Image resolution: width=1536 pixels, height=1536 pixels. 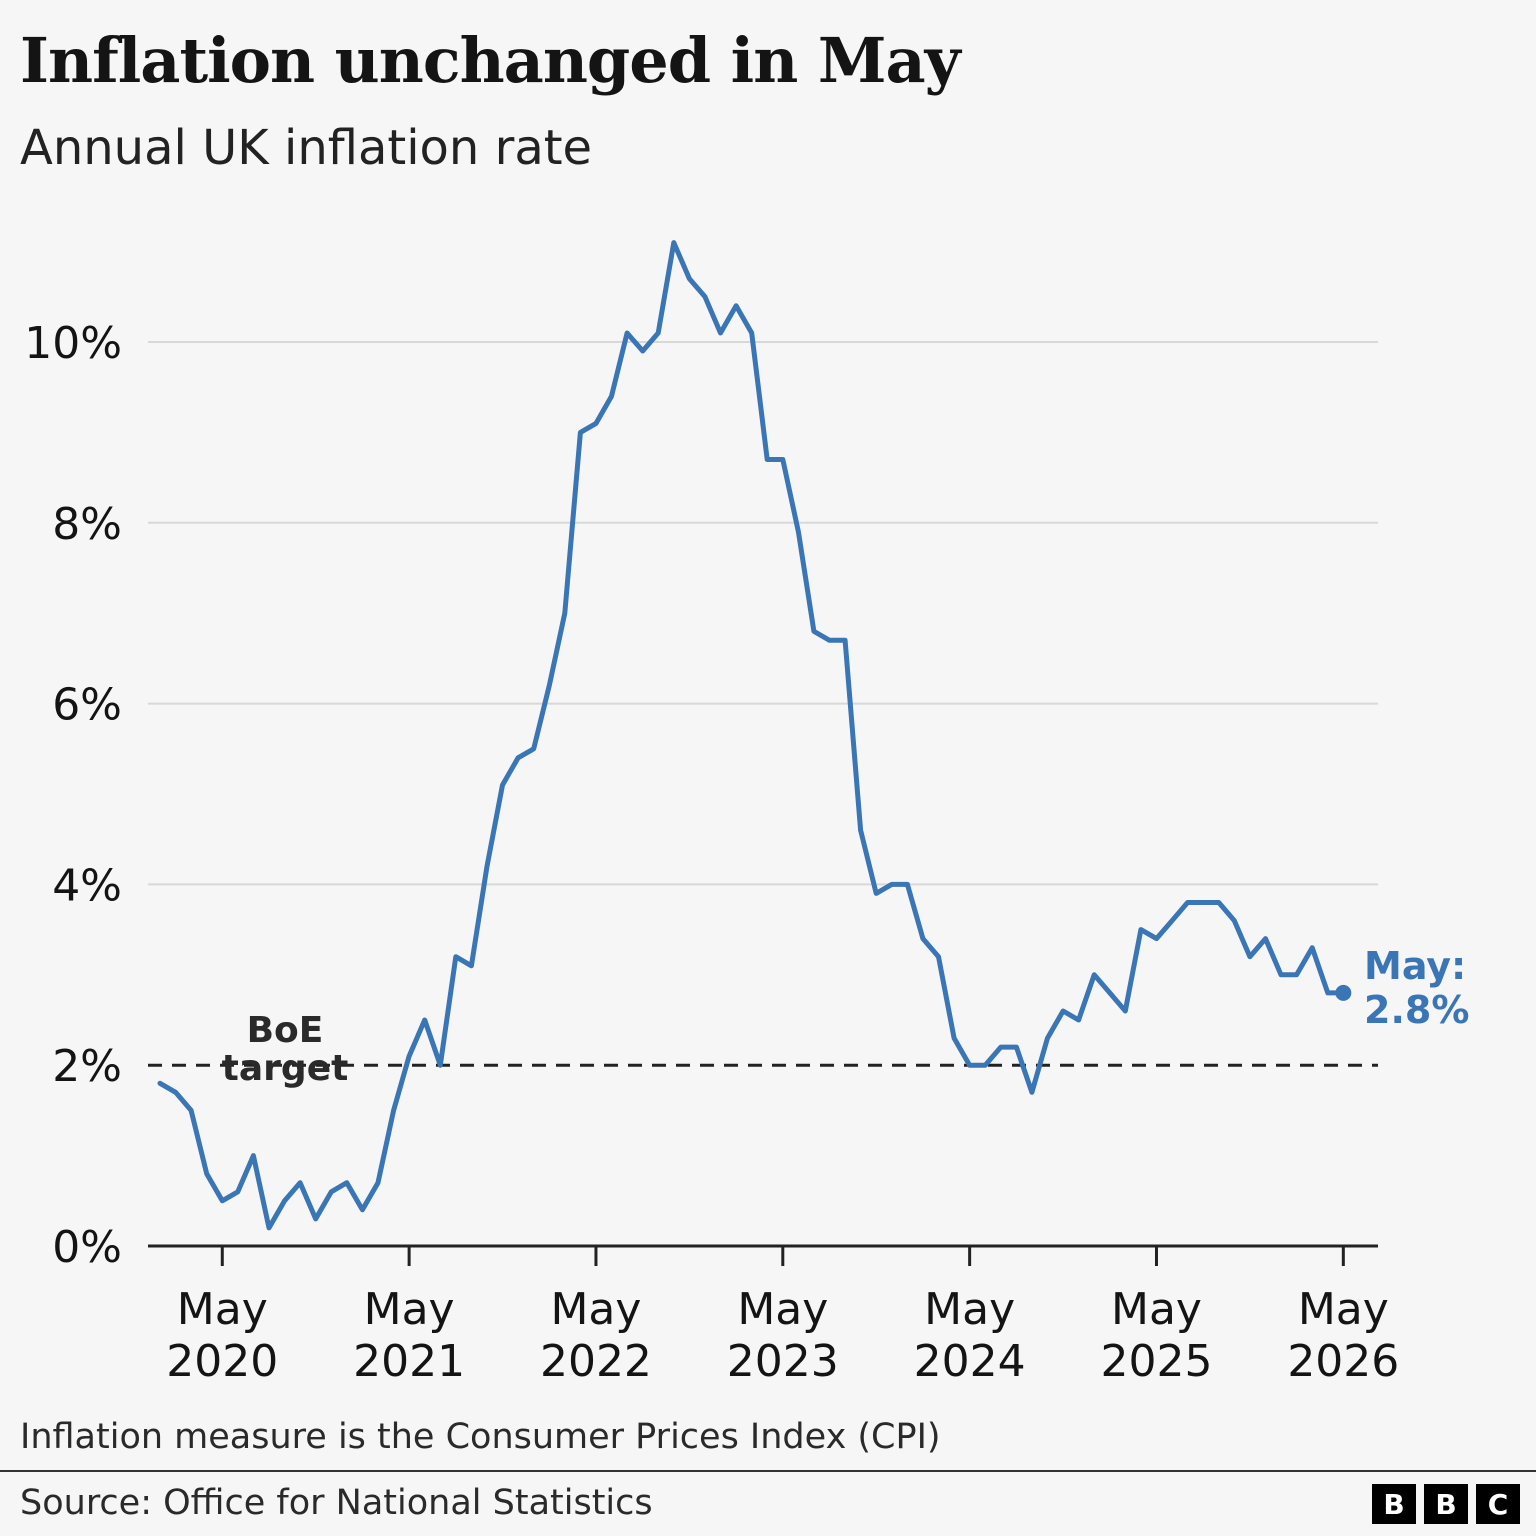 I want to click on x-tick-label: May 2020, so click(x=222, y=1335).